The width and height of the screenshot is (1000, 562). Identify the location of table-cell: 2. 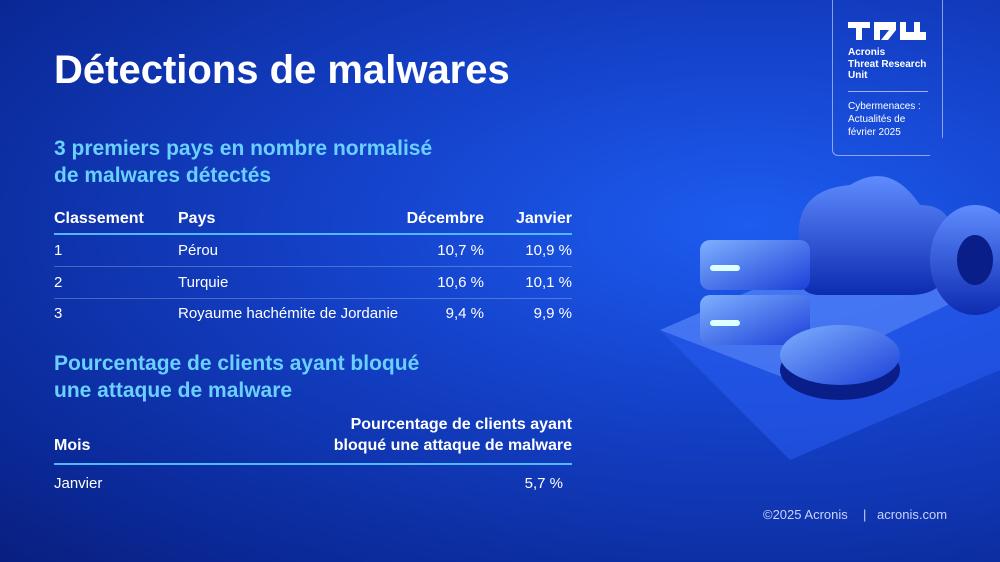
(58, 282).